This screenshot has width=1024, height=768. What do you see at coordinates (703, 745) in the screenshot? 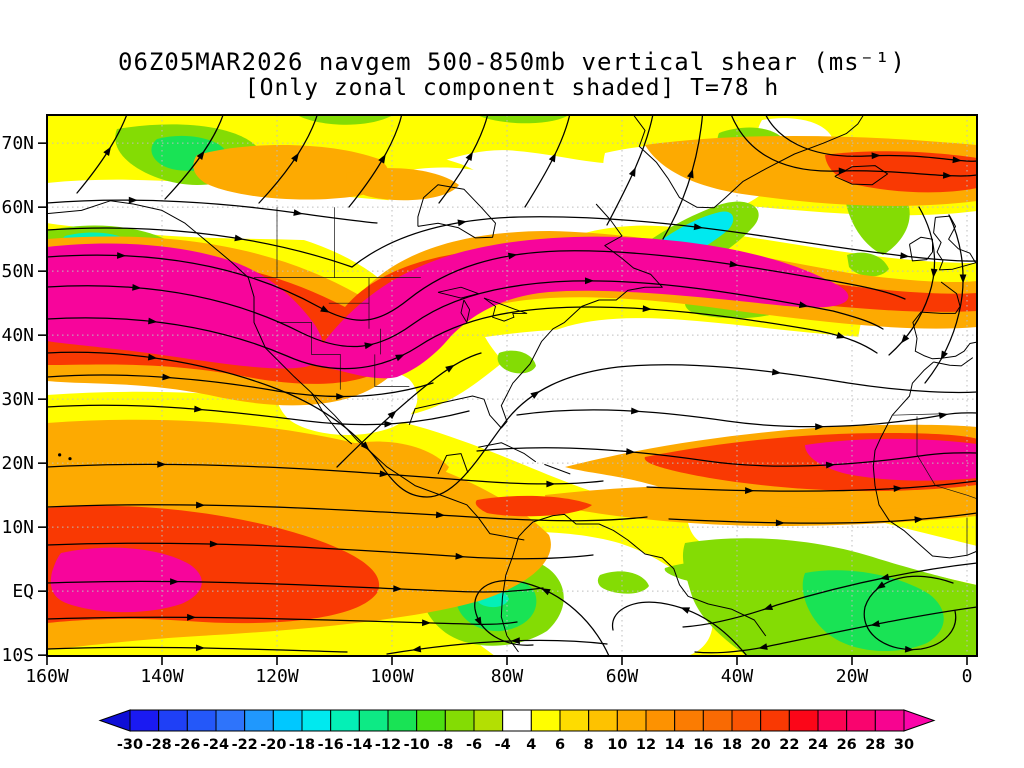
I see `colorbar-label: 16` at bounding box center [703, 745].